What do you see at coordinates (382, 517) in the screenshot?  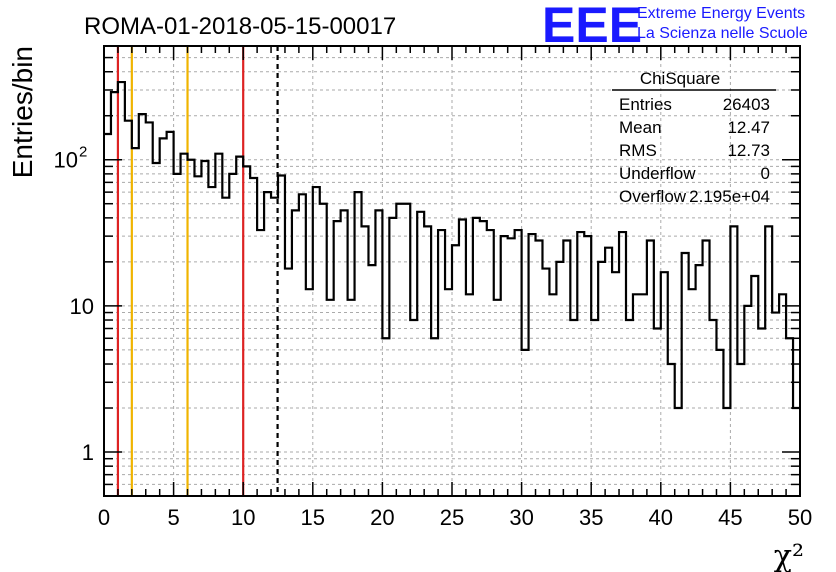 I see `x-tick-label: 20` at bounding box center [382, 517].